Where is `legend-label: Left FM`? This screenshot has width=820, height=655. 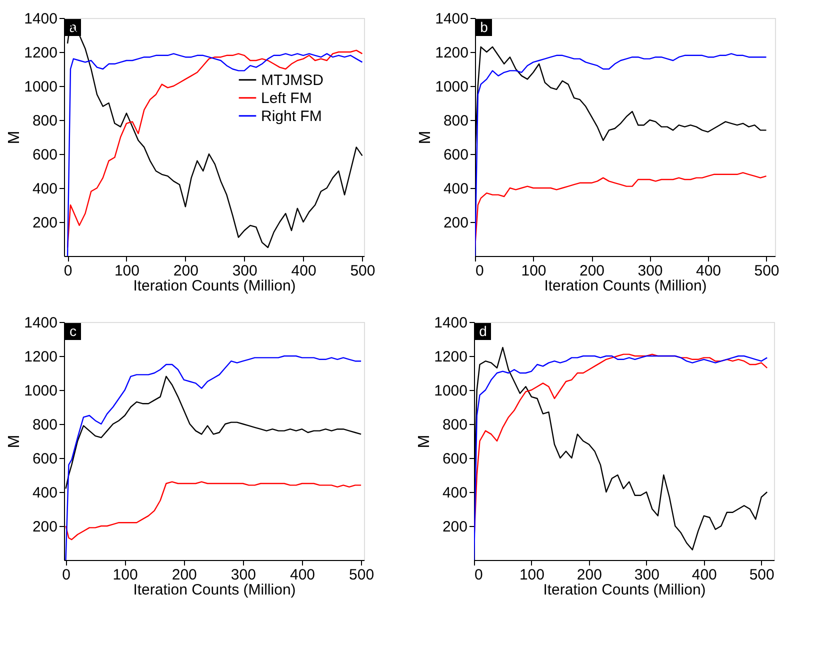
legend-label: Left FM is located at coordinates (286, 98).